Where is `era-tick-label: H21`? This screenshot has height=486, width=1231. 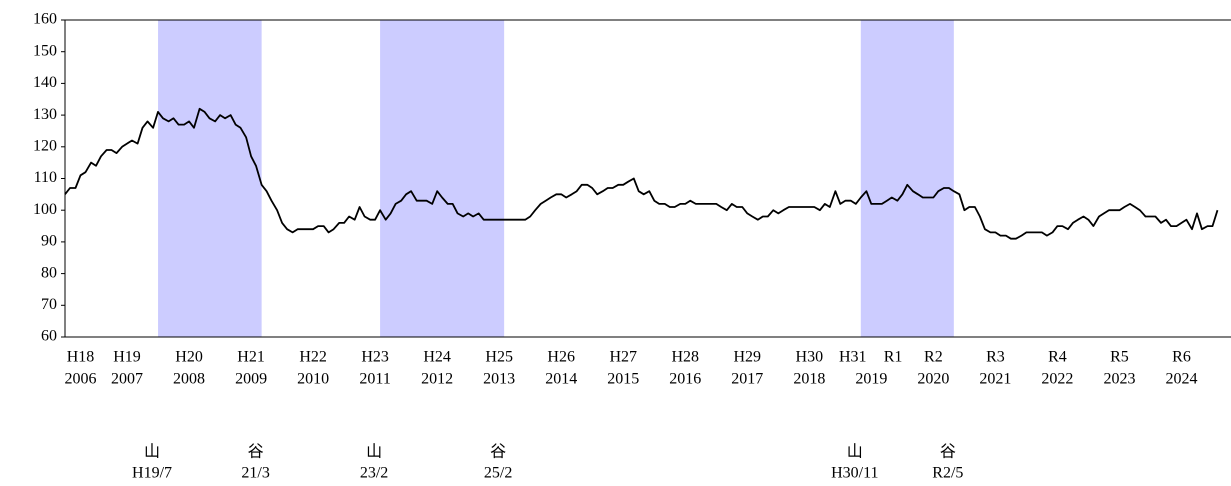
era-tick-label: H21 is located at coordinates (251, 357).